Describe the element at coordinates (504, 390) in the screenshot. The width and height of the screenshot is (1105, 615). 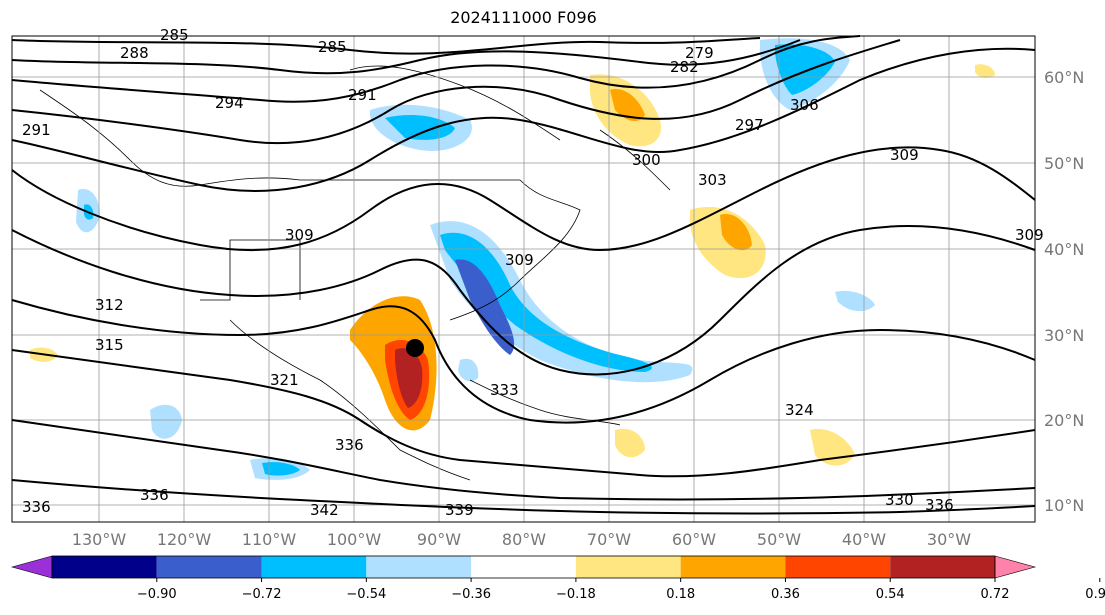
I see `contour-label: 333` at that location.